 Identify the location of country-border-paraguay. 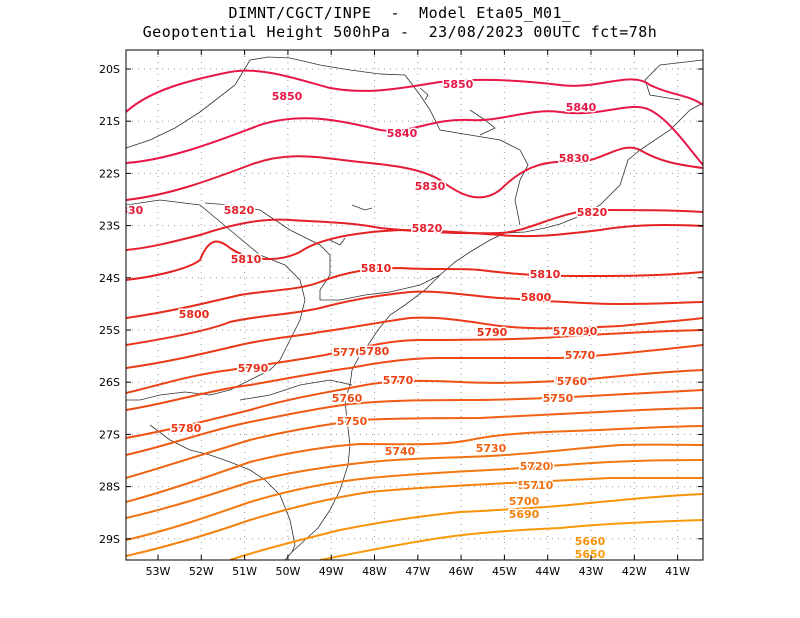
(216, 300).